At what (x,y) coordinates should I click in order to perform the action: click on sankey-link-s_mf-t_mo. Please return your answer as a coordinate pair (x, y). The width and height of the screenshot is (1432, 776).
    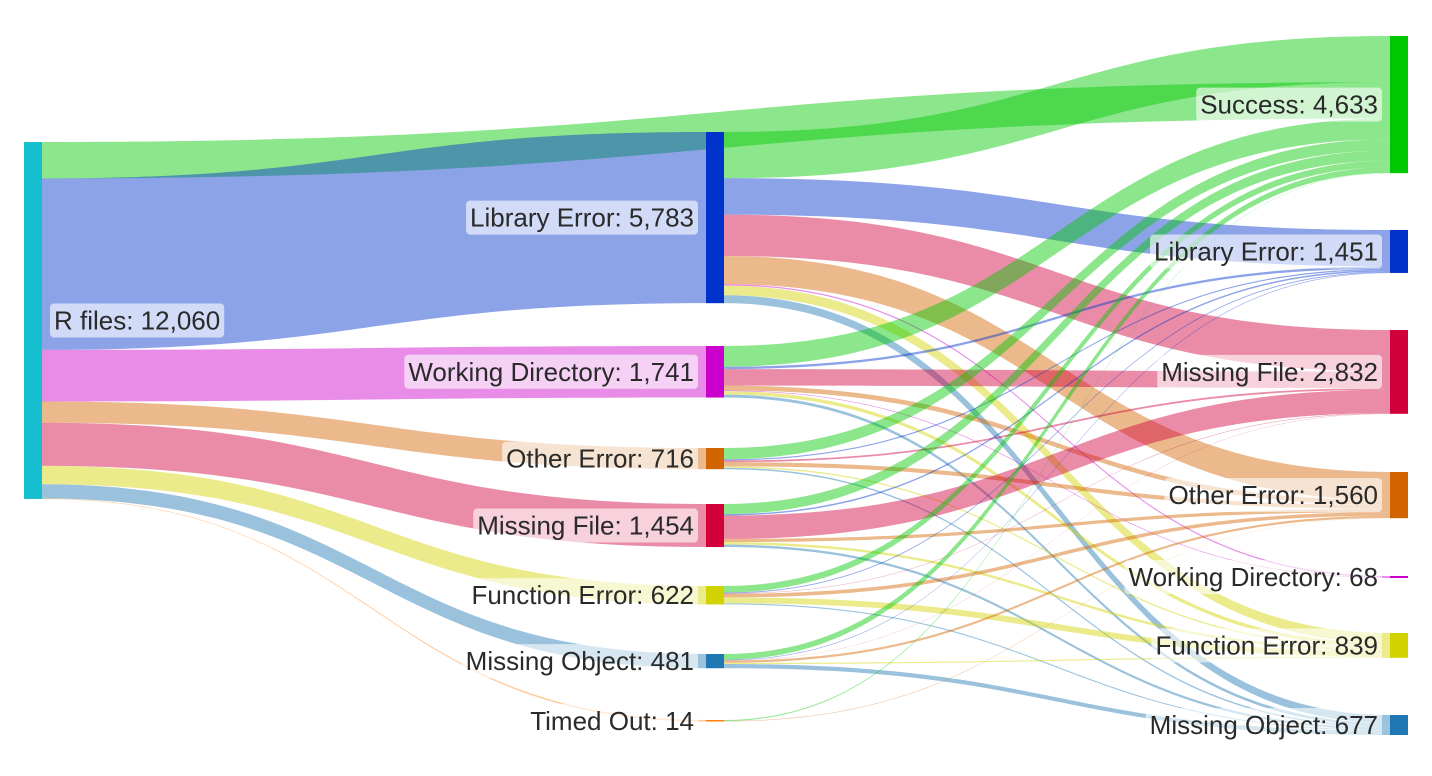
    Looking at the image, I should click on (1057, 637).